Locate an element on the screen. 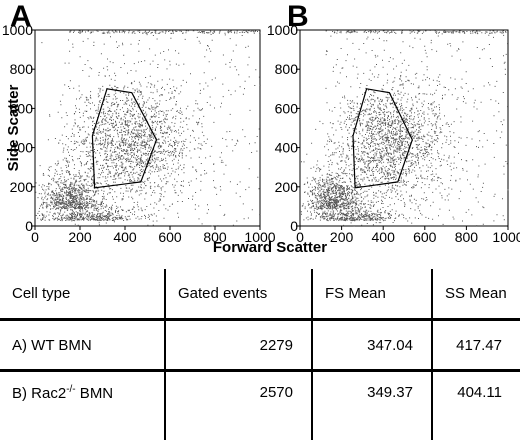 Image resolution: width=520 pixels, height=440 pixels. row-fs-mean: 347.04 is located at coordinates (372, 345).